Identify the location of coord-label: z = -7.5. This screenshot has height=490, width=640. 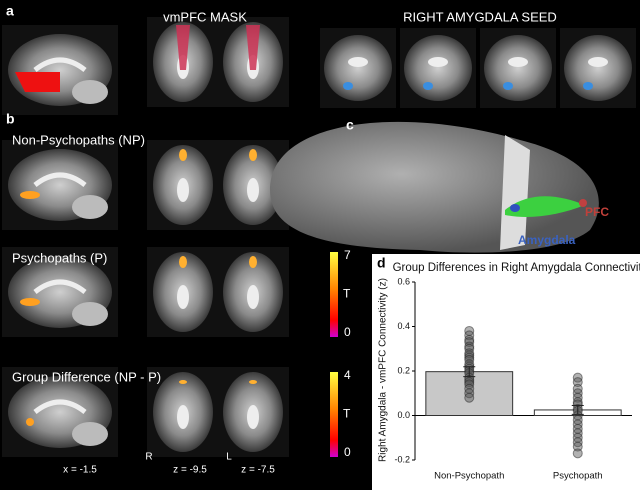
(258, 470).